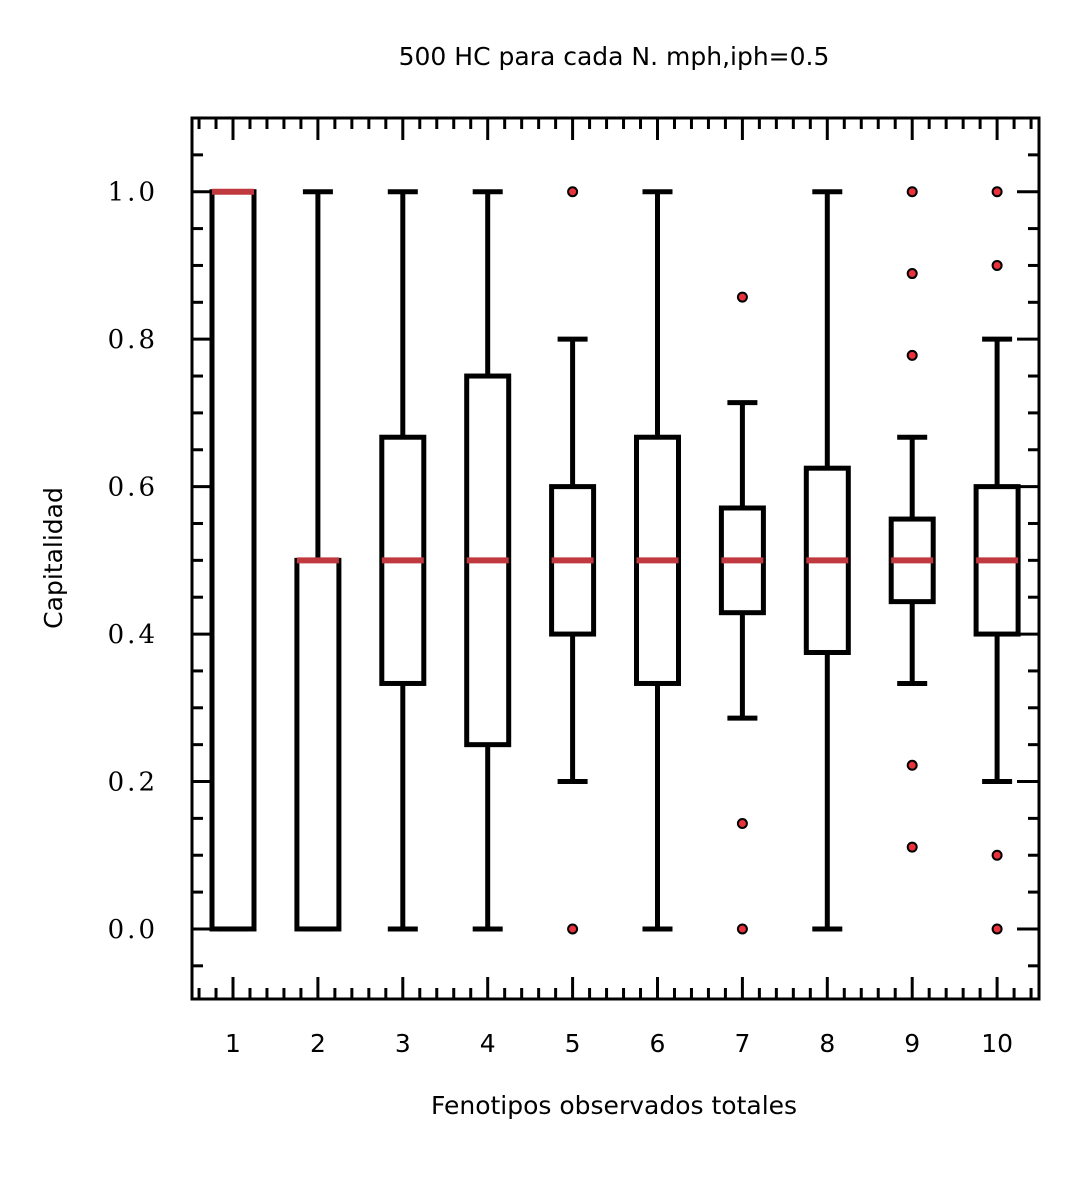  What do you see at coordinates (614, 1105) in the screenshot?
I see `x-axis-label: Fenotipos observados totales` at bounding box center [614, 1105].